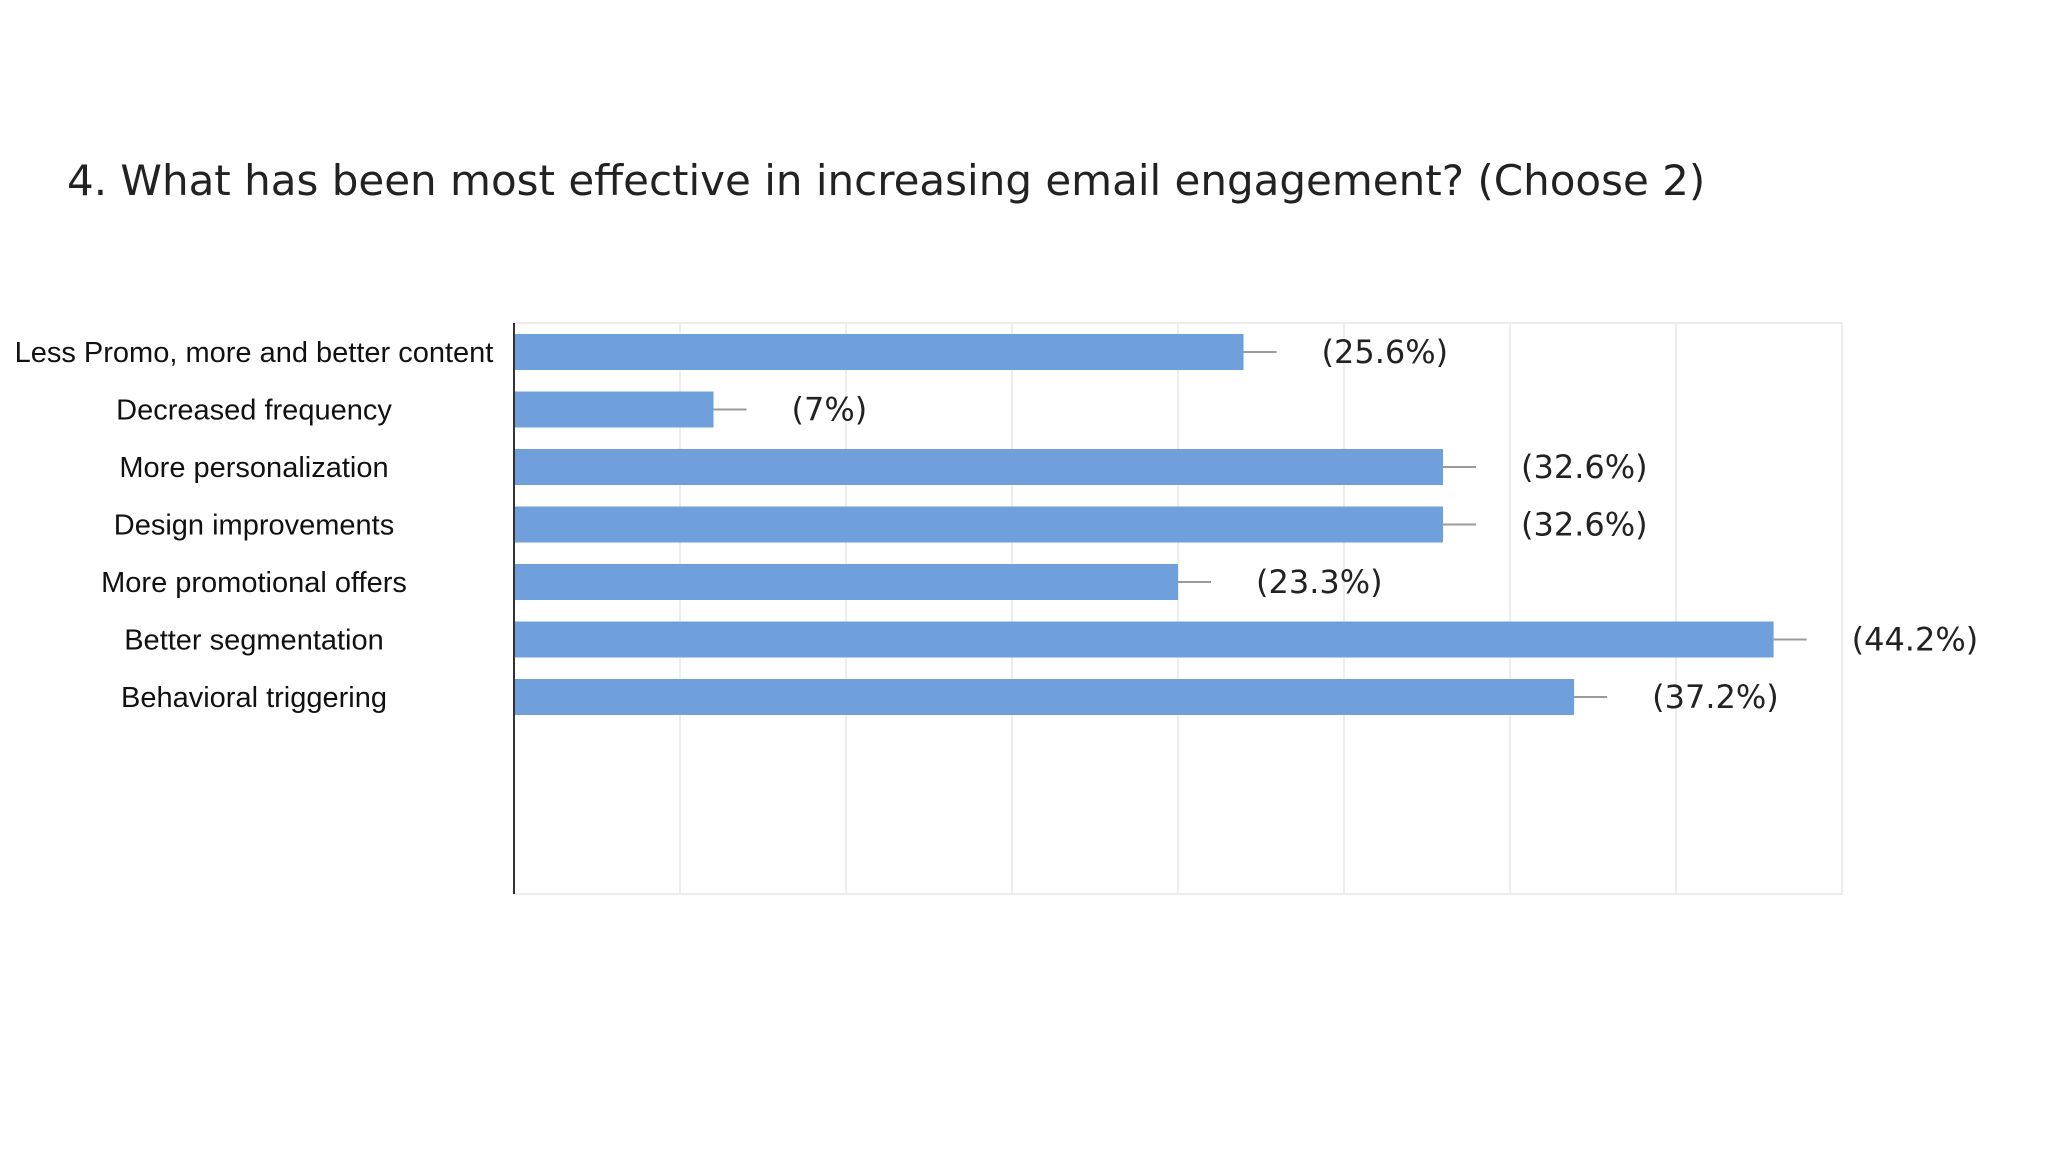  Describe the element at coordinates (254, 641) in the screenshot. I see `category-label: Better segmentation` at that location.